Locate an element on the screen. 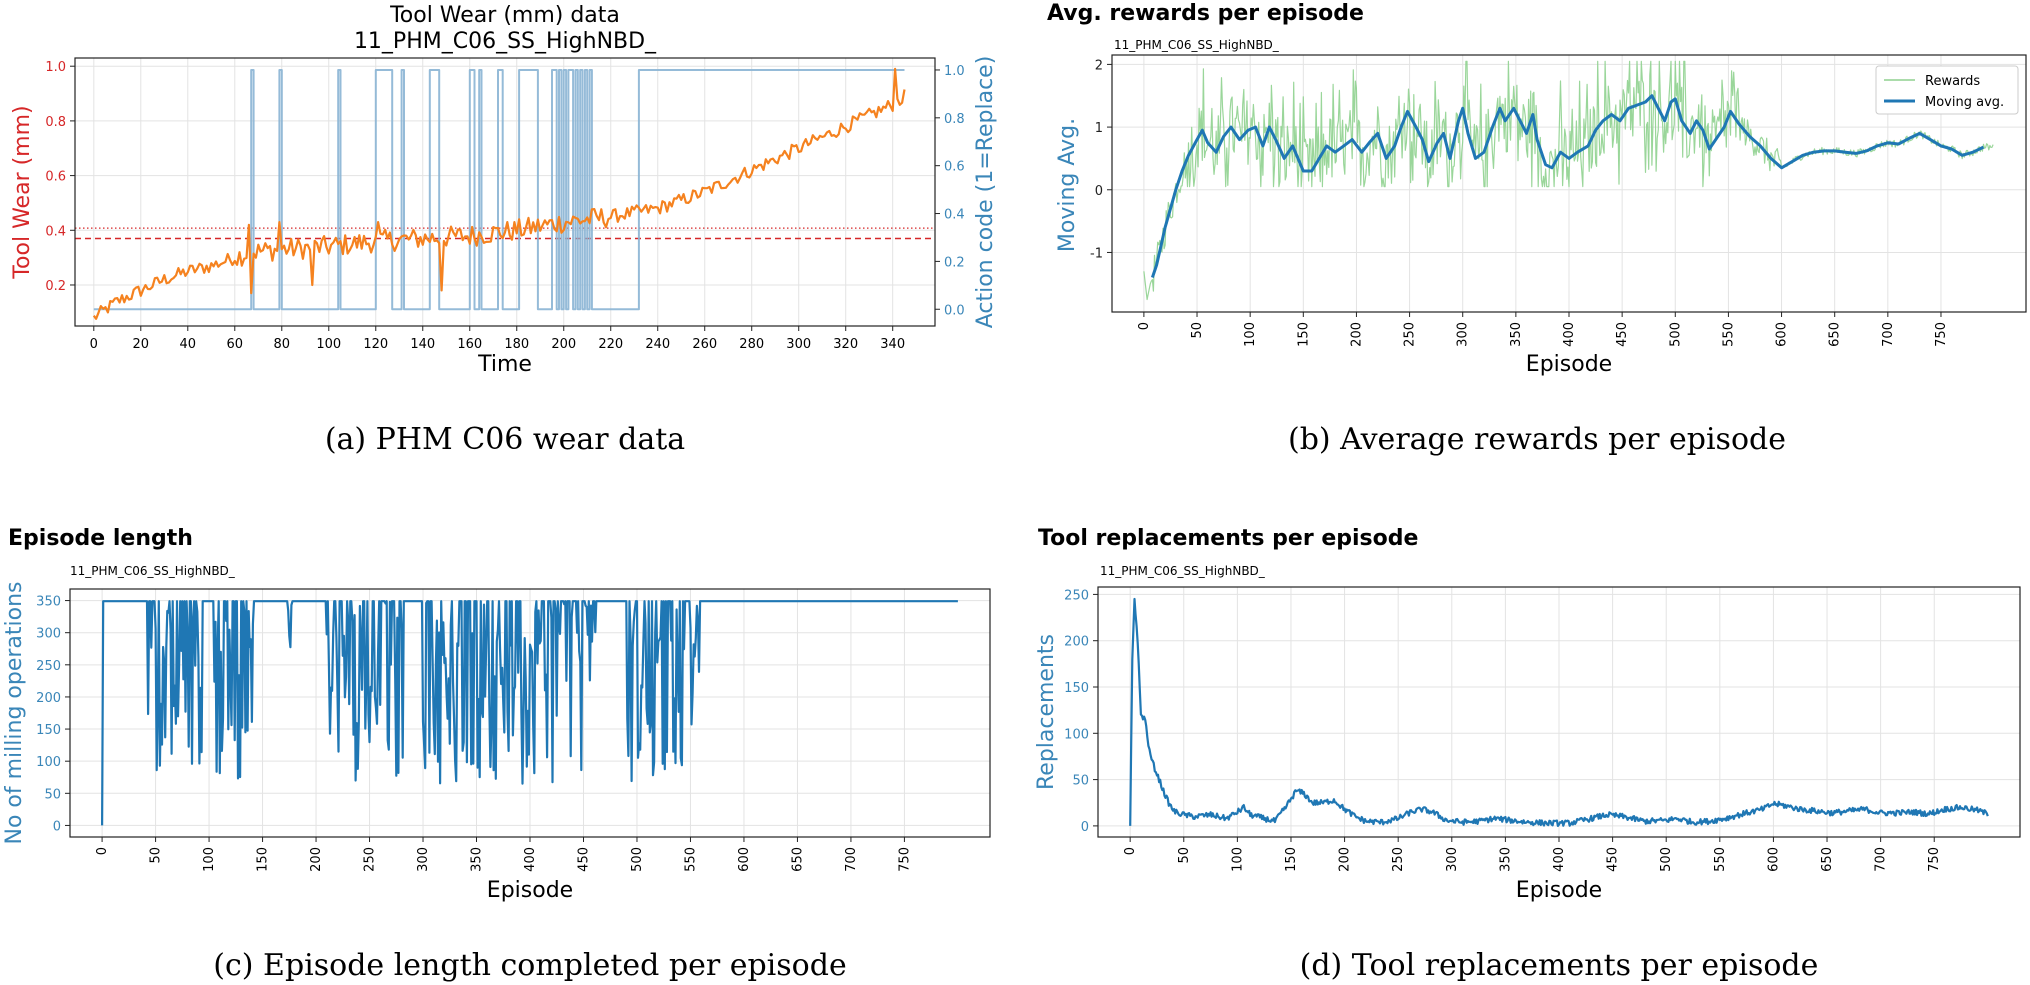 The height and width of the screenshot is (985, 2030). panel-c-ytick-label: 100 is located at coordinates (48, 762).